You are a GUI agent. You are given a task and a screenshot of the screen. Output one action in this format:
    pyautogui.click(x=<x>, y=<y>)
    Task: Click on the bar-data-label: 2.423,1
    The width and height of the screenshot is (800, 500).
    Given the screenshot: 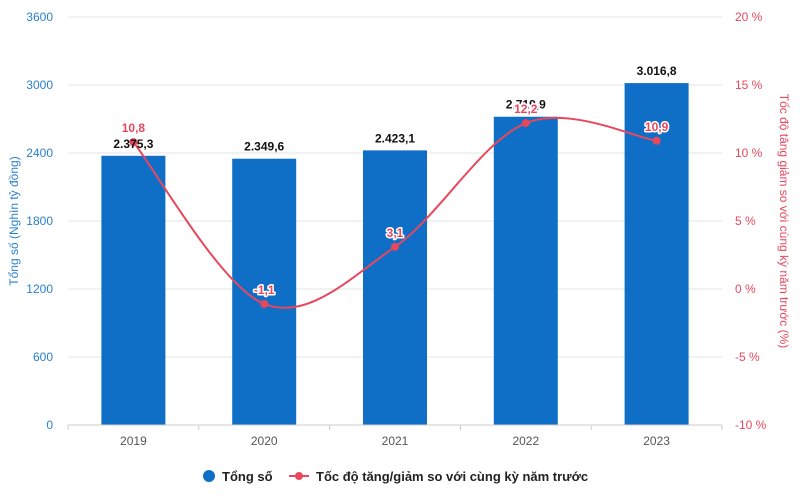 What is the action you would take?
    pyautogui.click(x=395, y=138)
    